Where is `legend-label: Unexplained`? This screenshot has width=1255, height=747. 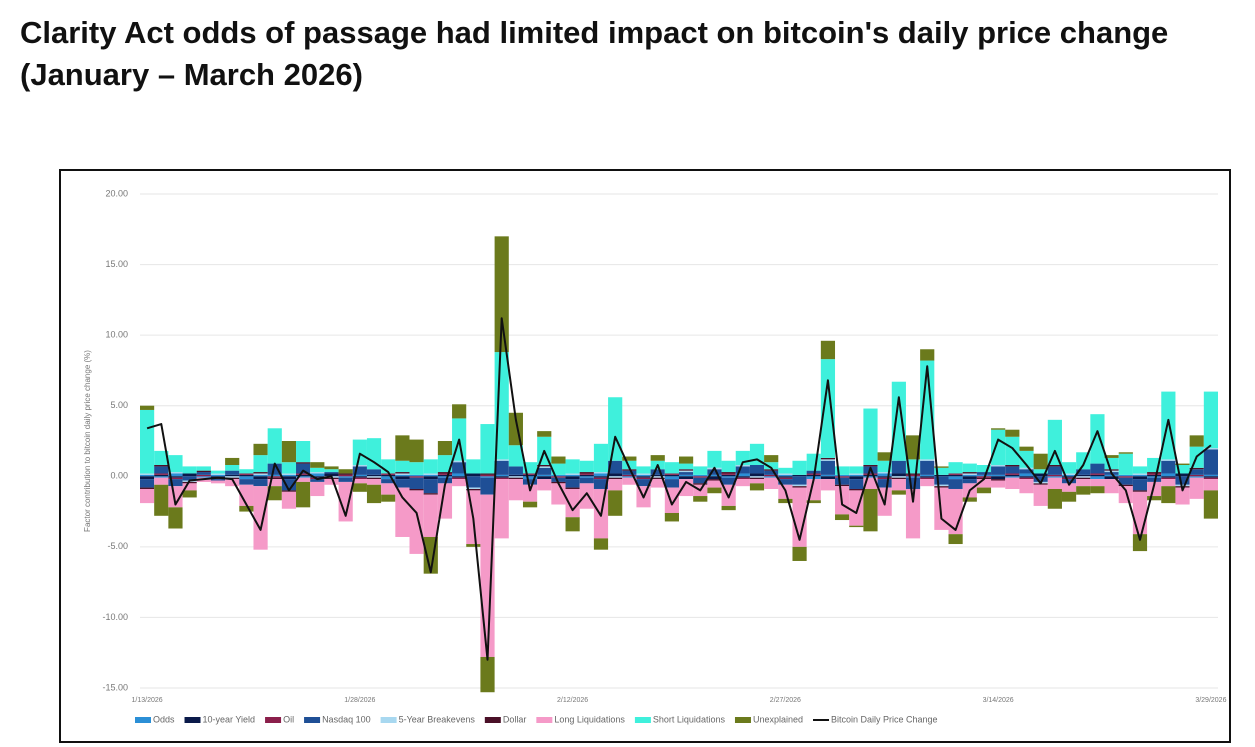 legend-label: Unexplained is located at coordinates (778, 719).